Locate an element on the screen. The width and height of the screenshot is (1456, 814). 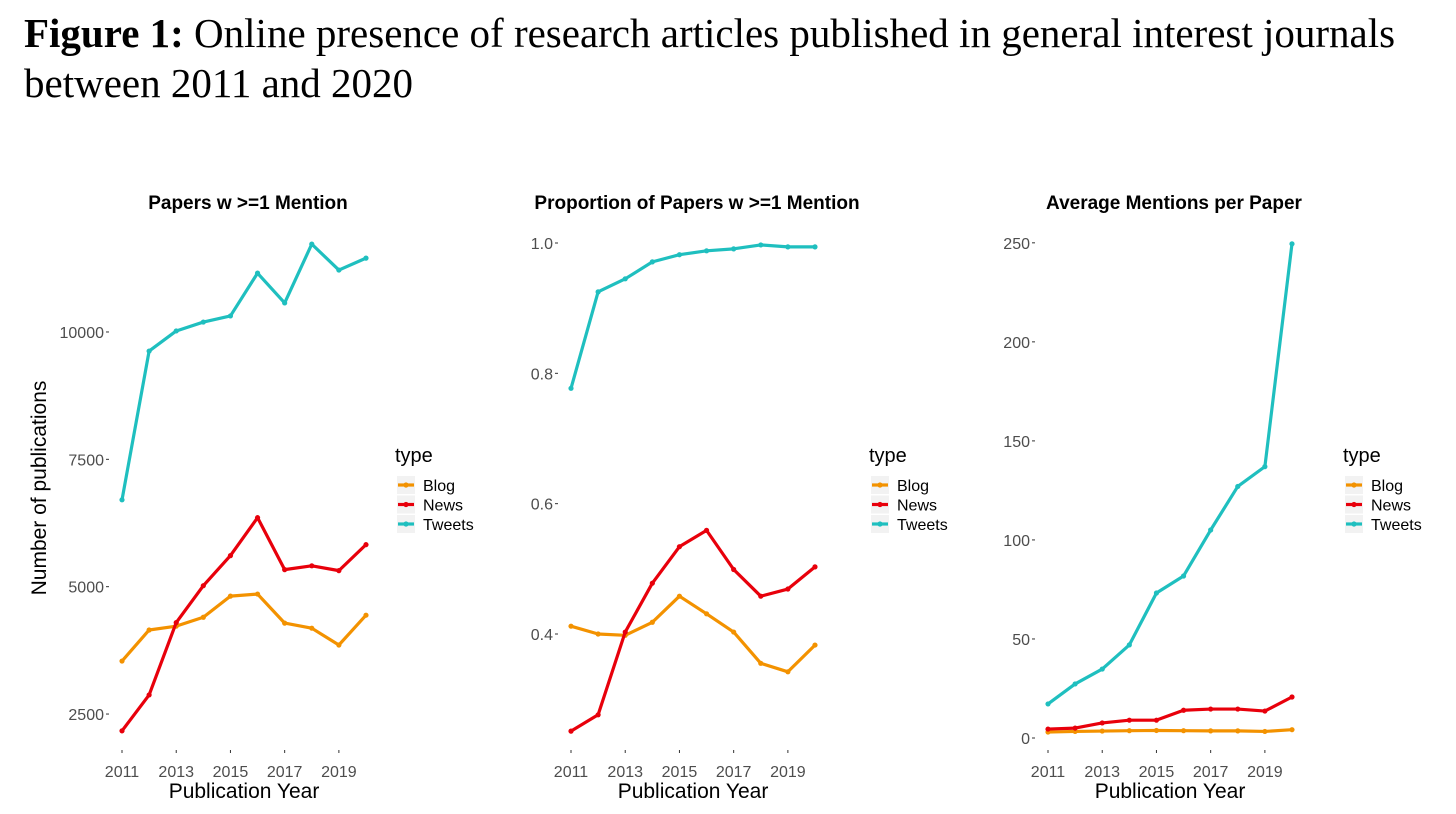
y-tick-label: 2500 is located at coordinates (86, 715).